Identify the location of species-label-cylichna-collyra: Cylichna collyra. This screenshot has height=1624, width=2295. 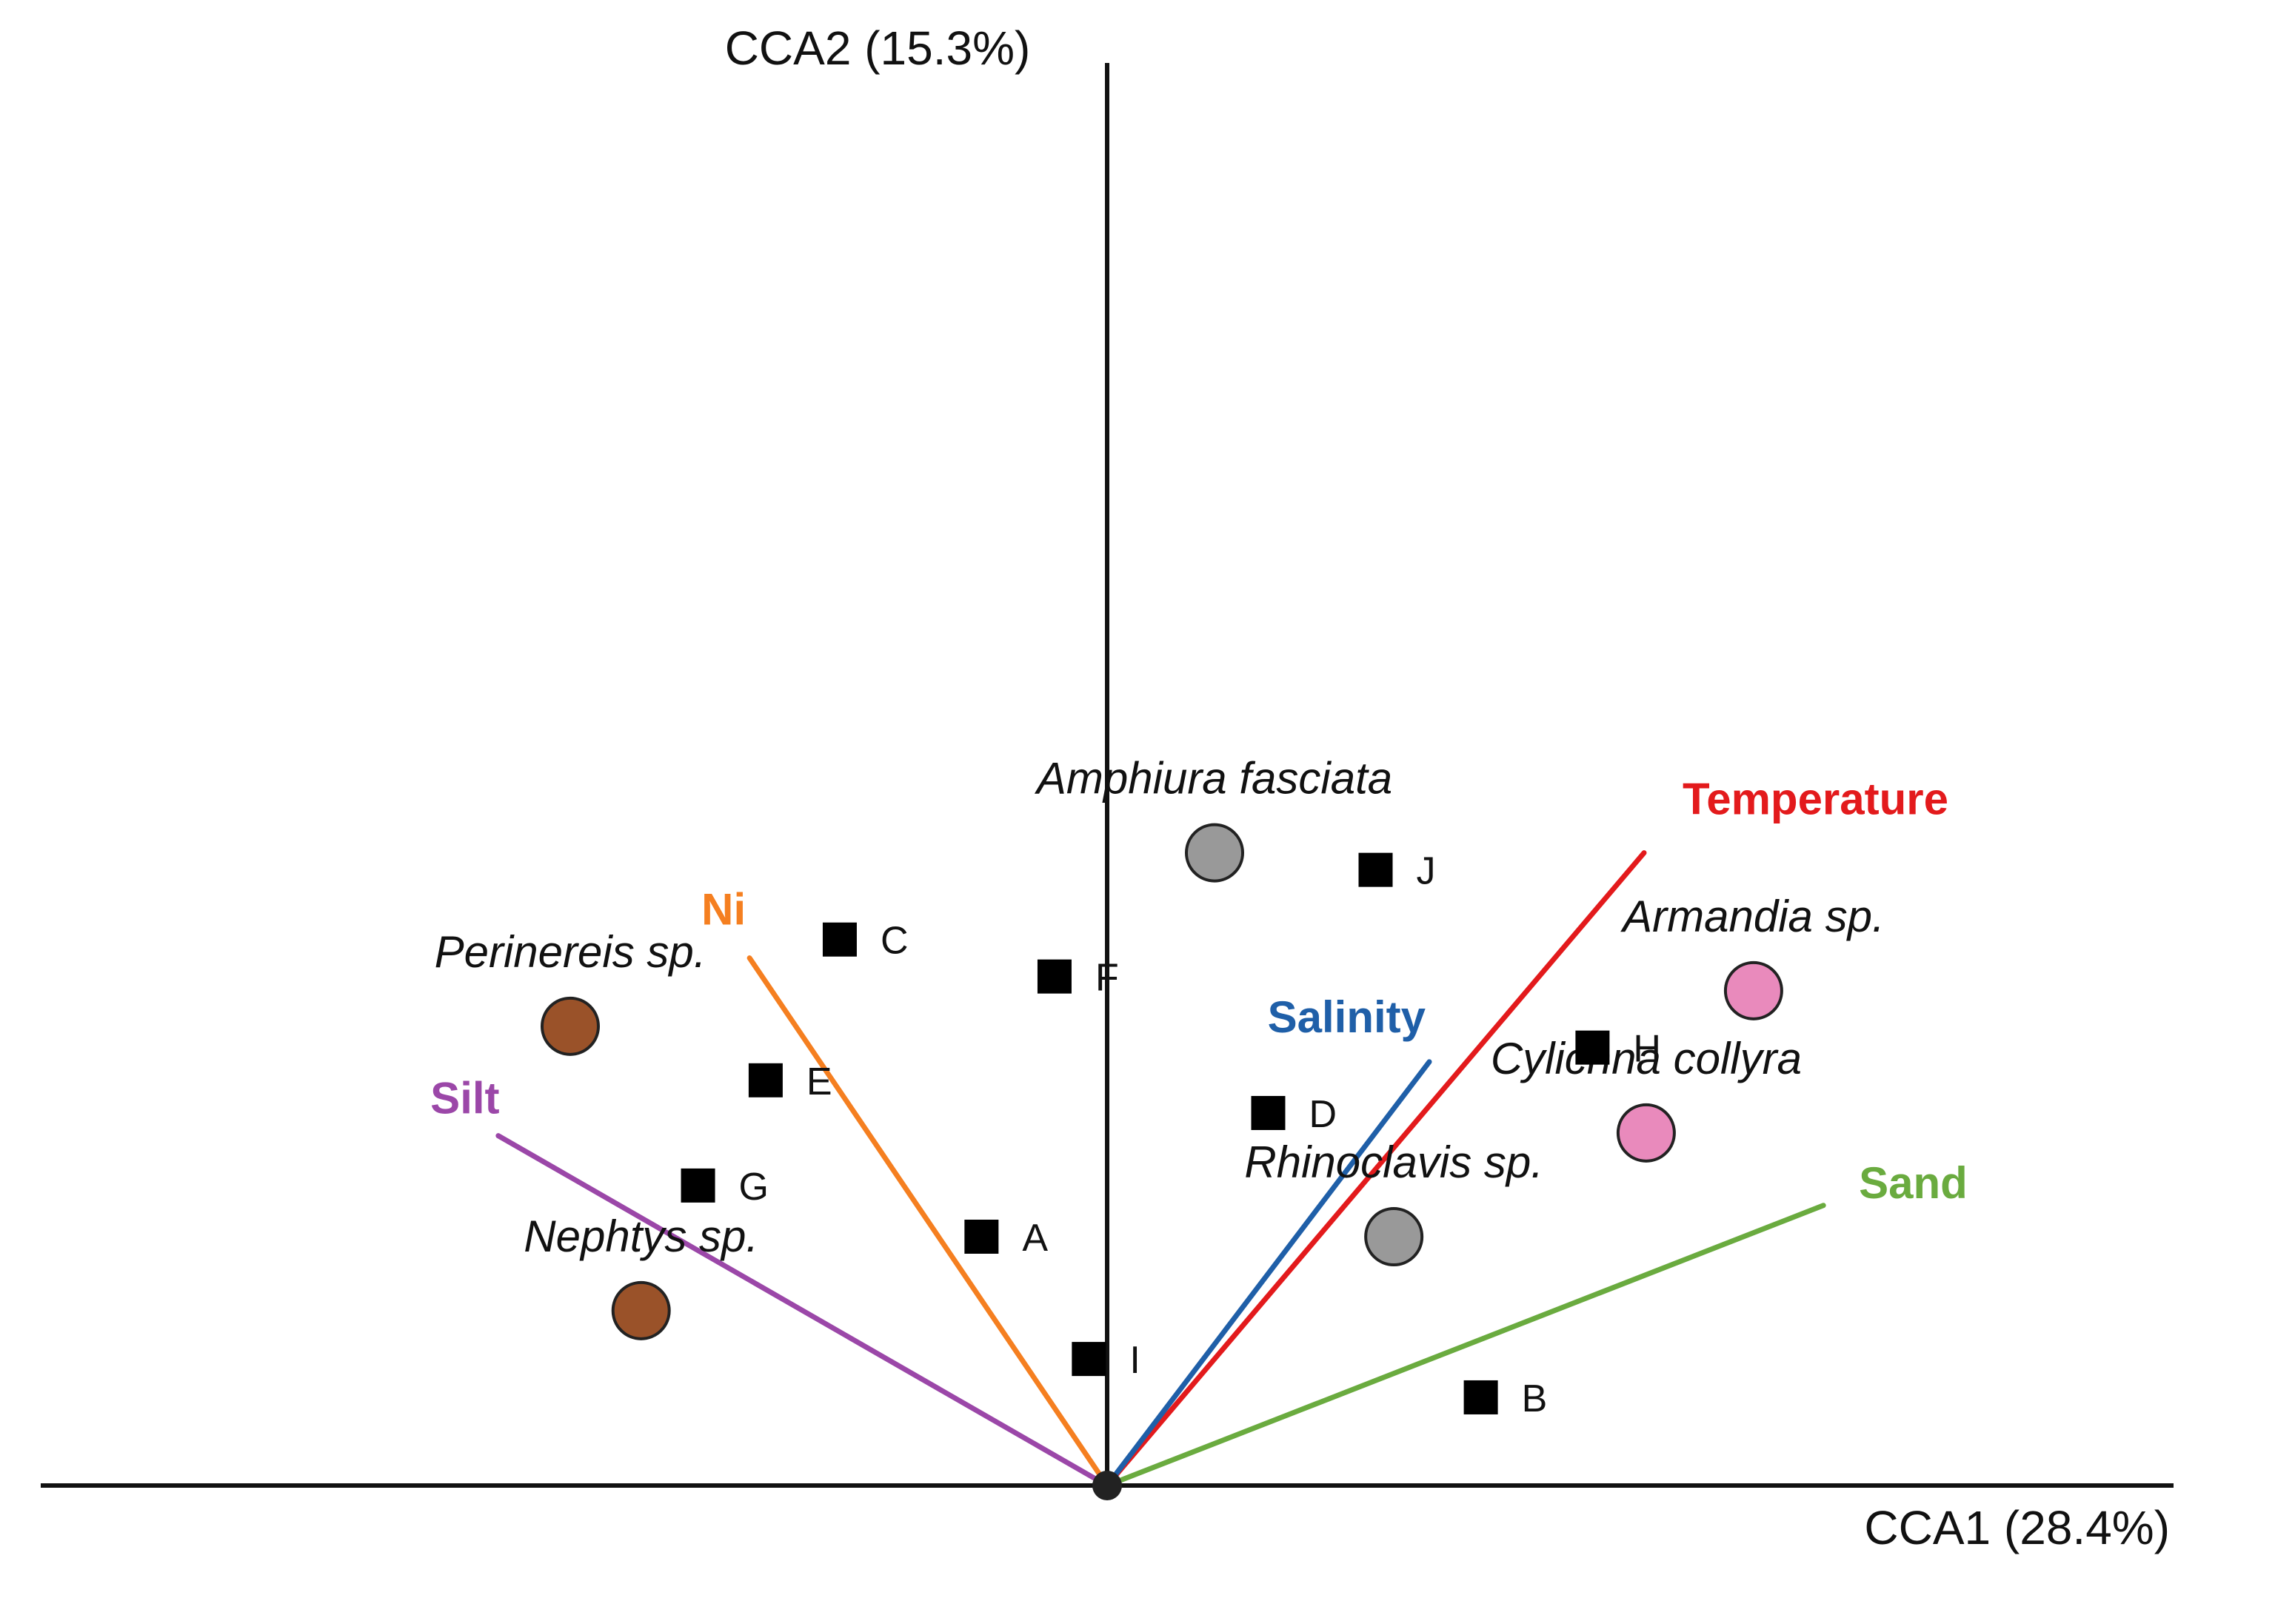
(1646, 1058).